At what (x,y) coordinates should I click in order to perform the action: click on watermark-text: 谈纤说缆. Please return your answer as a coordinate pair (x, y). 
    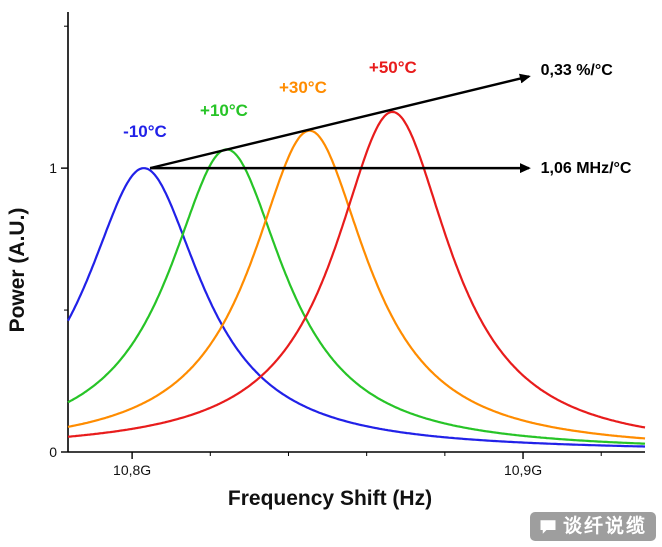
    Looking at the image, I should click on (604, 526).